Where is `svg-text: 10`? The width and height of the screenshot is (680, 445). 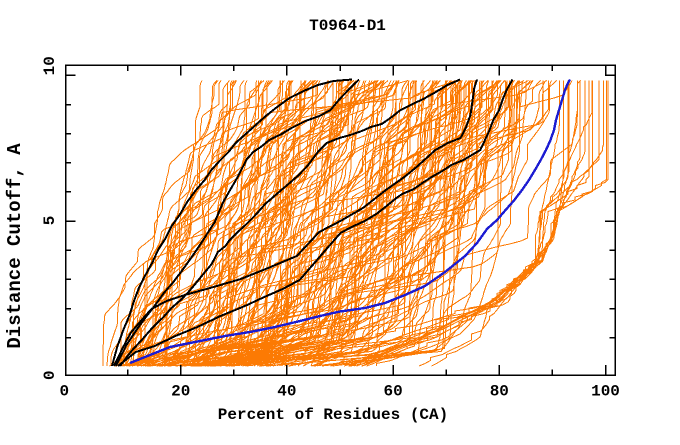 svg-text: 10 is located at coordinates (50, 65).